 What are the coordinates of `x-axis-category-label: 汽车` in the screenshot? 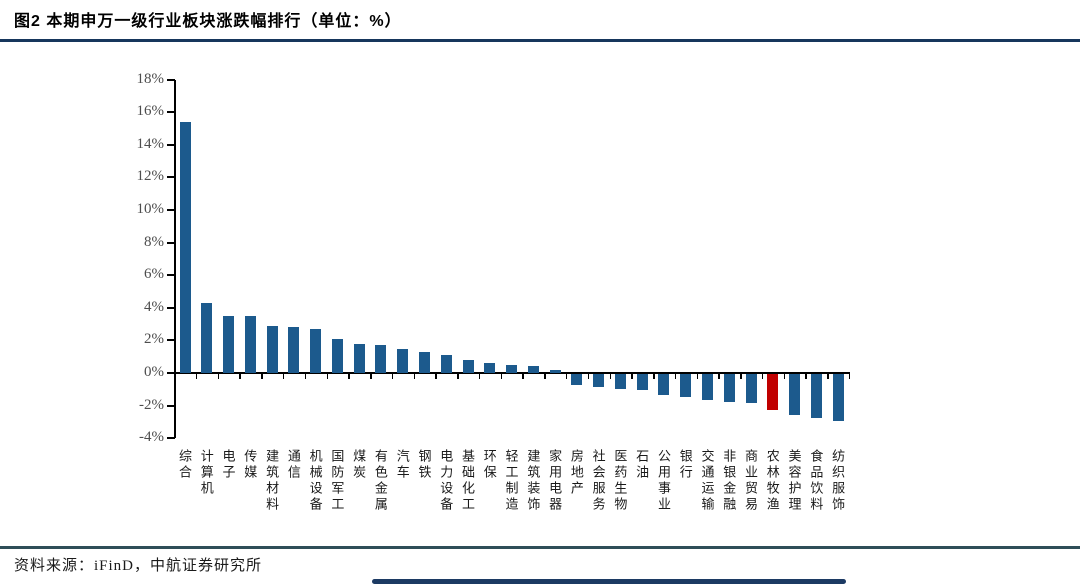 It's located at (402, 465).